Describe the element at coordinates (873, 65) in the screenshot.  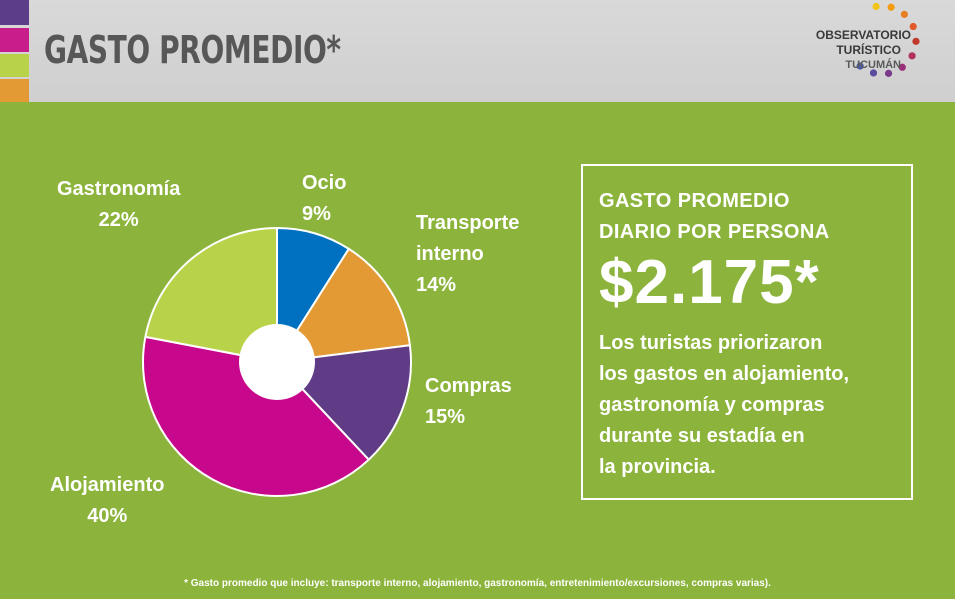
I see `logo-line-3: TUCUMÁN` at that location.